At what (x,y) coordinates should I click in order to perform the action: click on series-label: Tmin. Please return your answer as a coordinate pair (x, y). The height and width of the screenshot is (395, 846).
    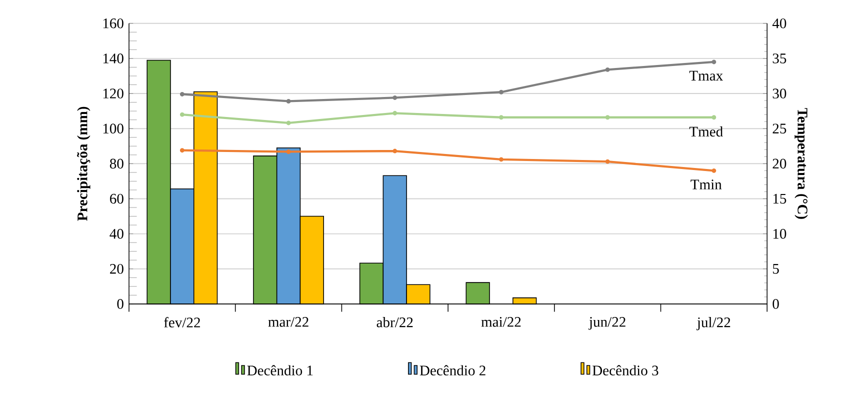
    Looking at the image, I should click on (706, 185).